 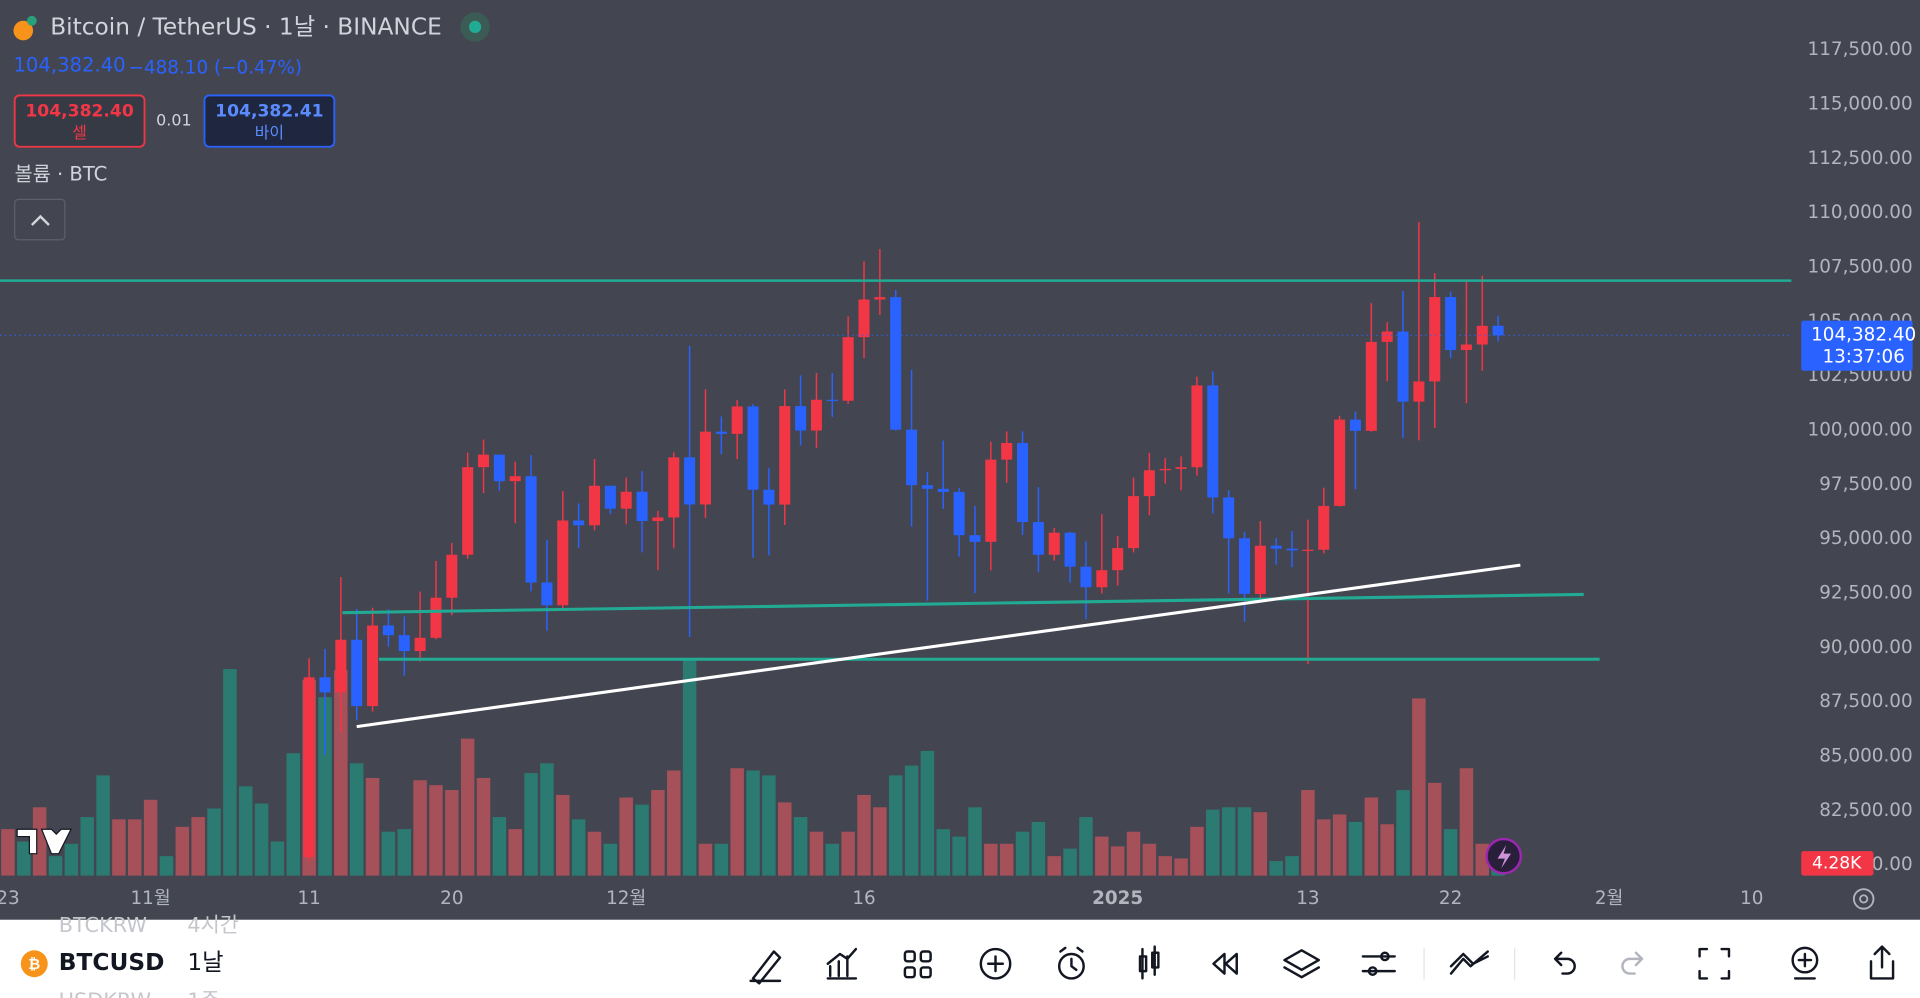 What do you see at coordinates (1117, 898) in the screenshot?
I see `x-tick-label: 2025` at bounding box center [1117, 898].